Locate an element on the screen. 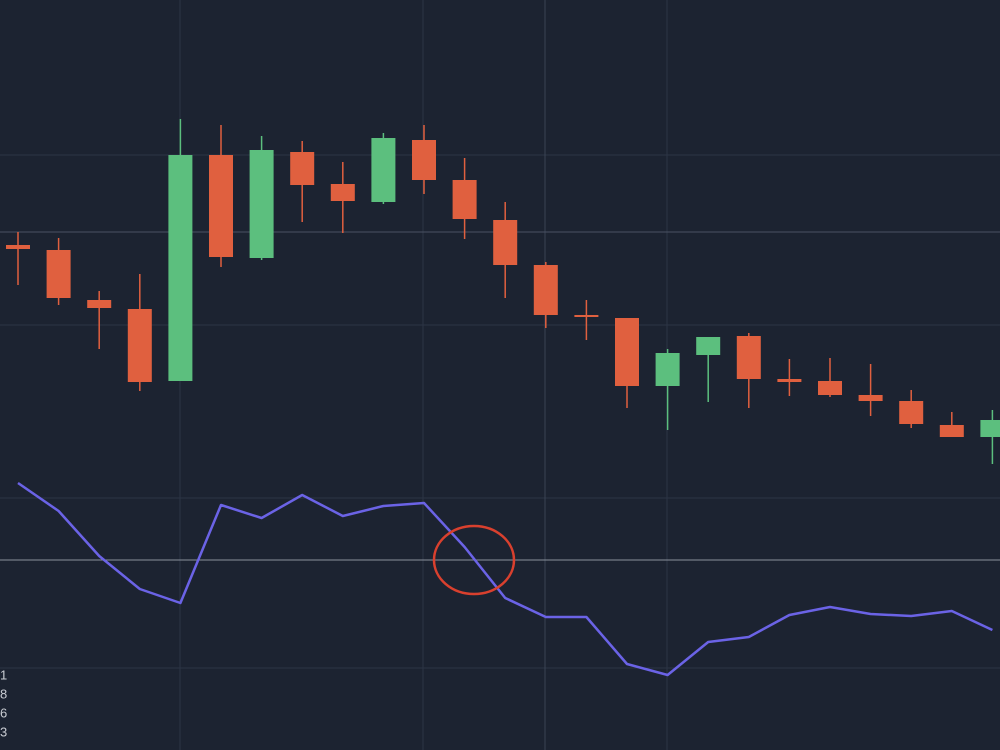 This screenshot has width=1000, height=750. highlight-circle is located at coordinates (474, 560).